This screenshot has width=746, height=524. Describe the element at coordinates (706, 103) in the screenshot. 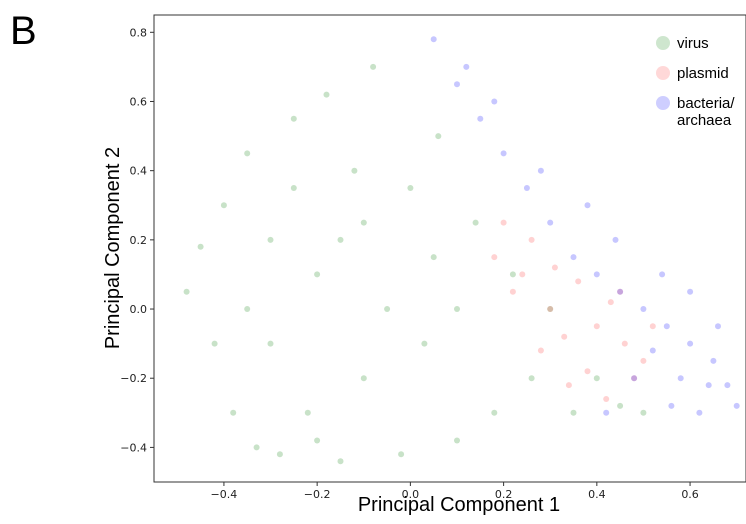

I see `legend-label: bacteria/` at that location.